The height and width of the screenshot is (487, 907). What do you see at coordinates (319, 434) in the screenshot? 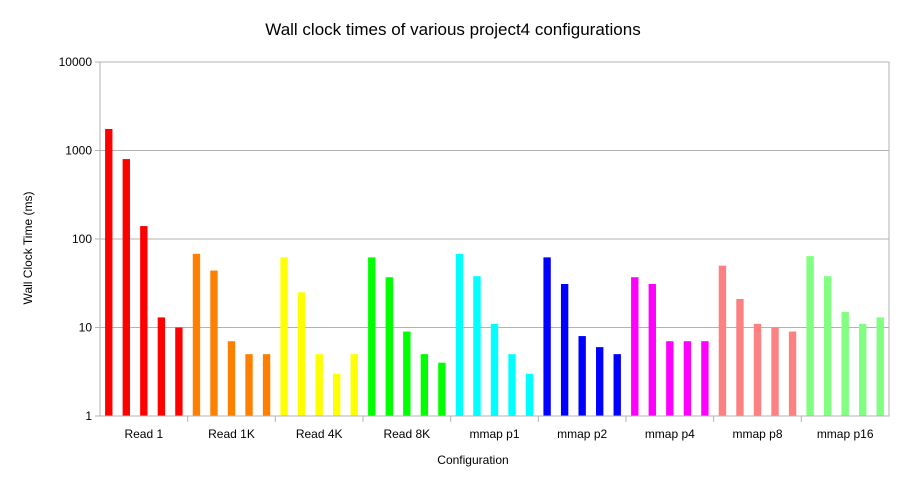
I see `x-category-label: Read 4K` at bounding box center [319, 434].